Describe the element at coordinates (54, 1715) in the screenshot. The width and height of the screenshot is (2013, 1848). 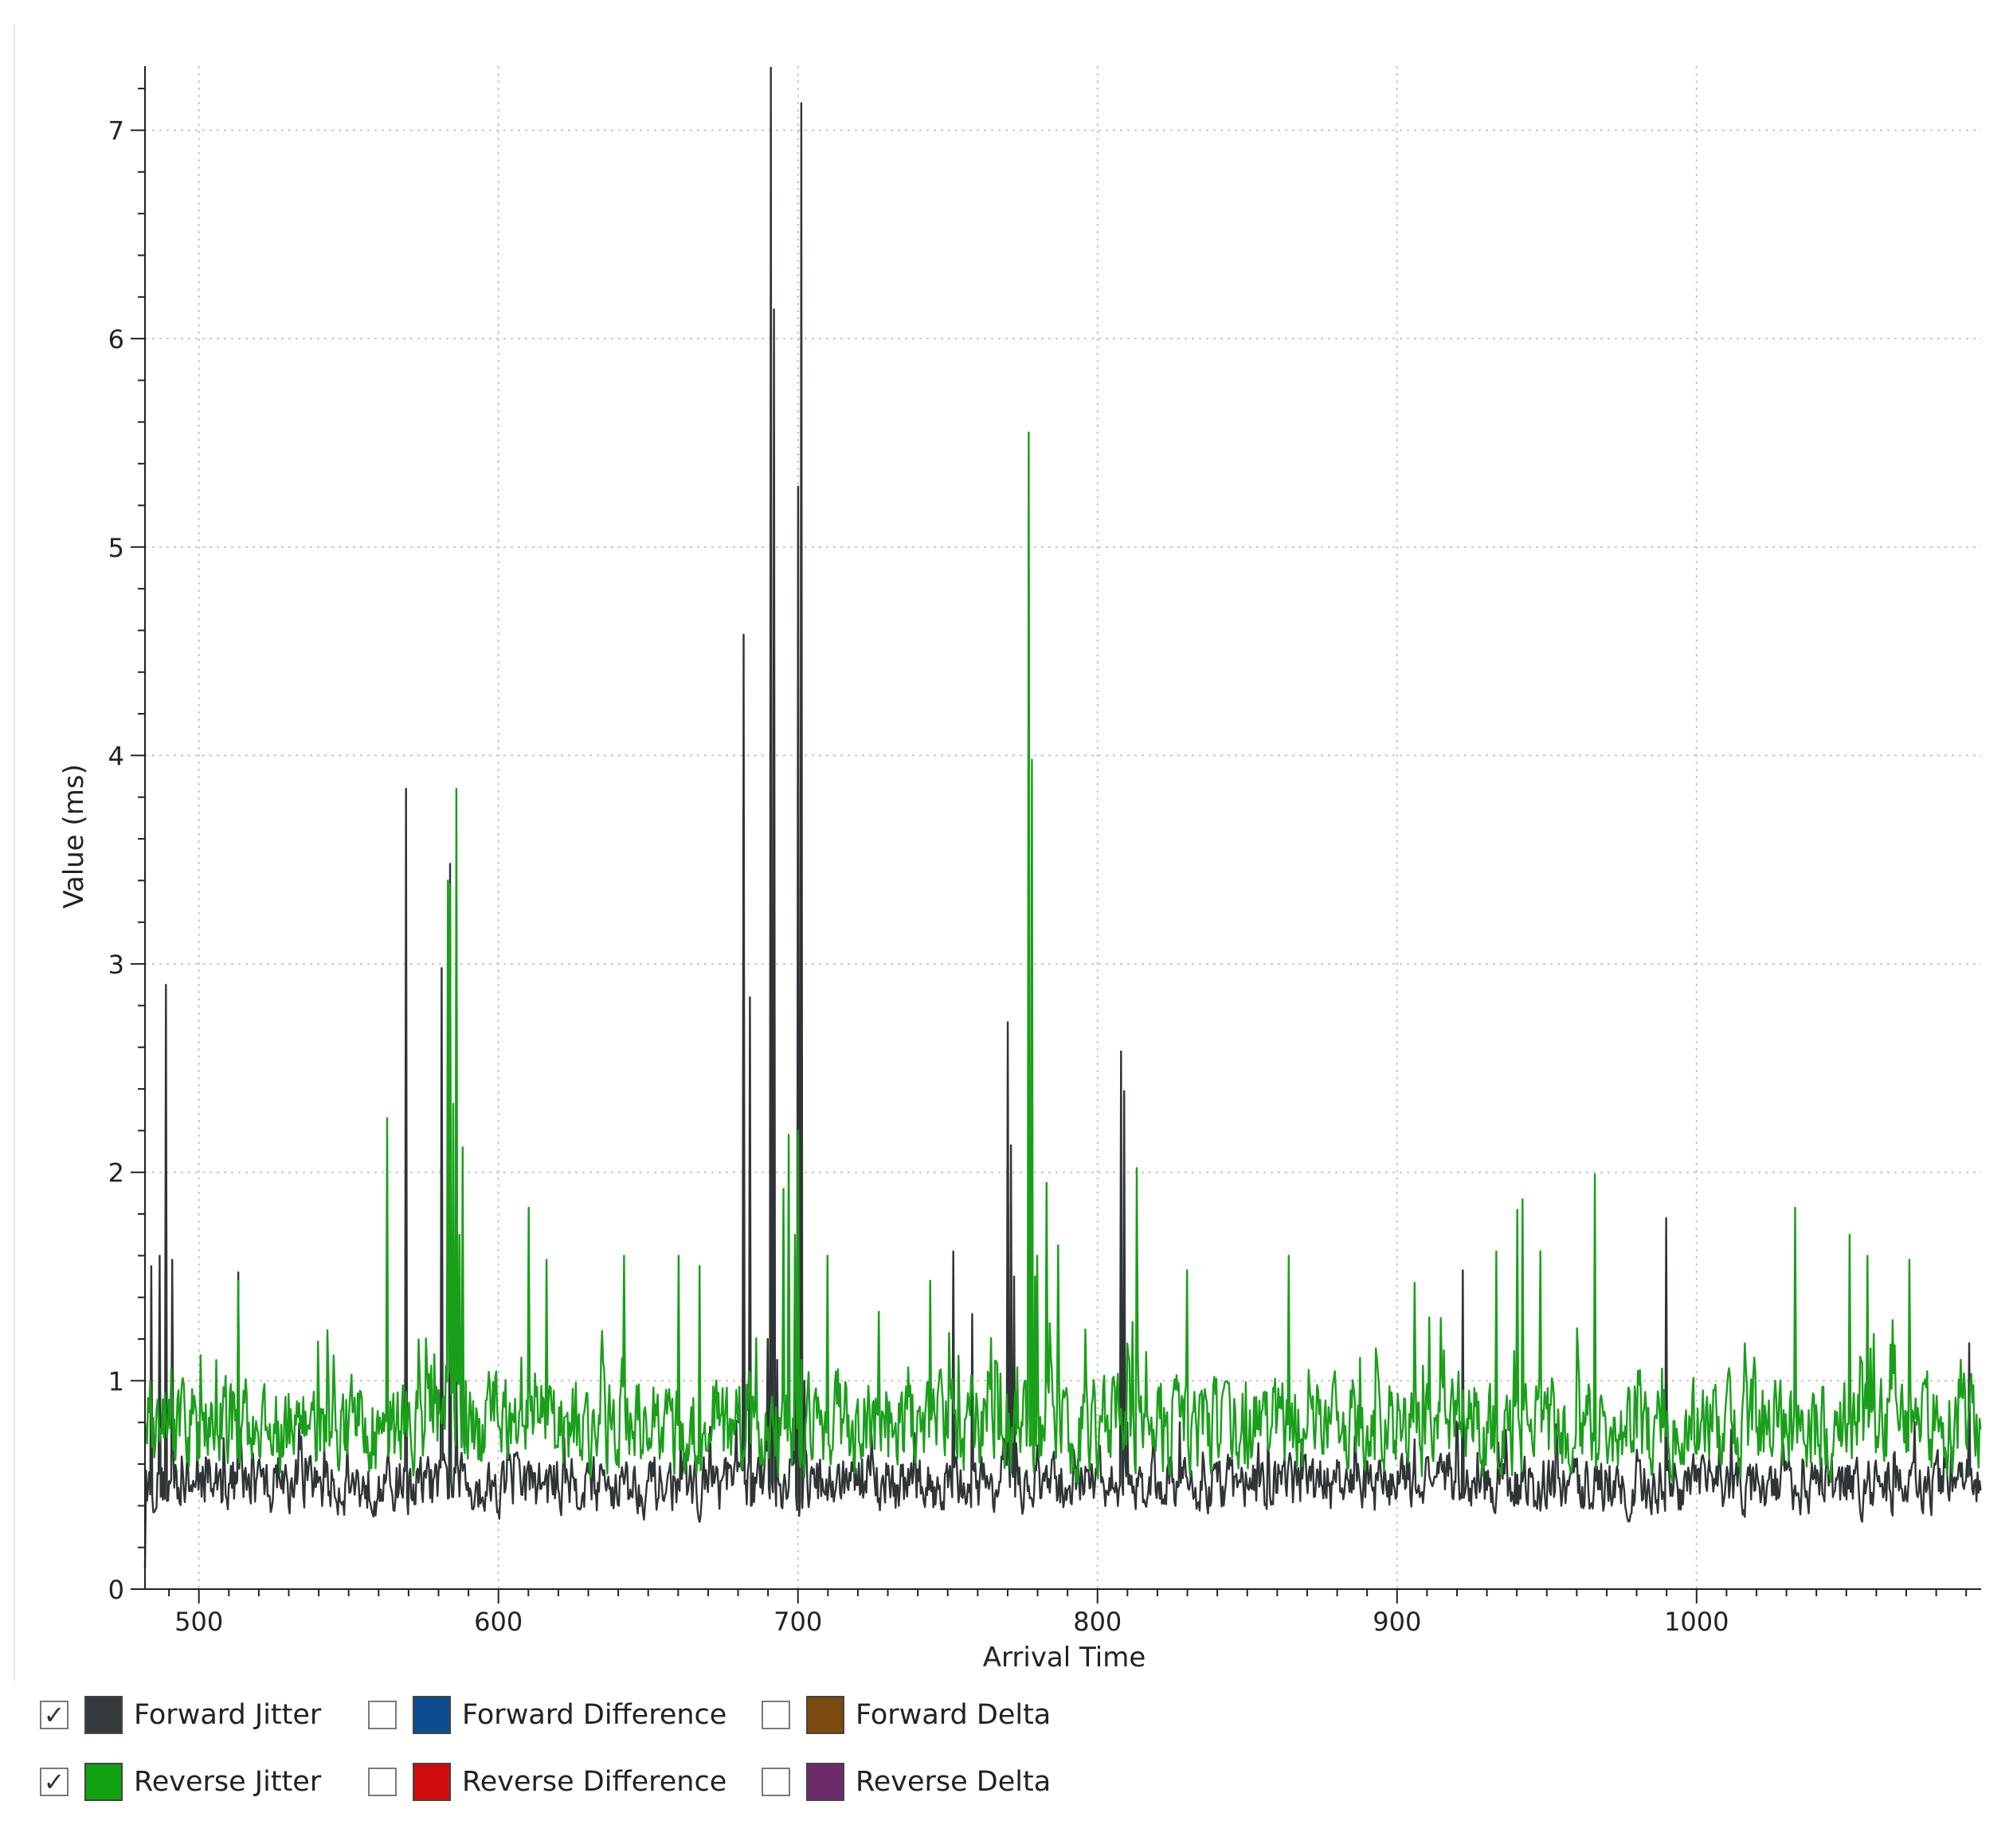
I see `forward-jitter-checkbox: ✓` at that location.